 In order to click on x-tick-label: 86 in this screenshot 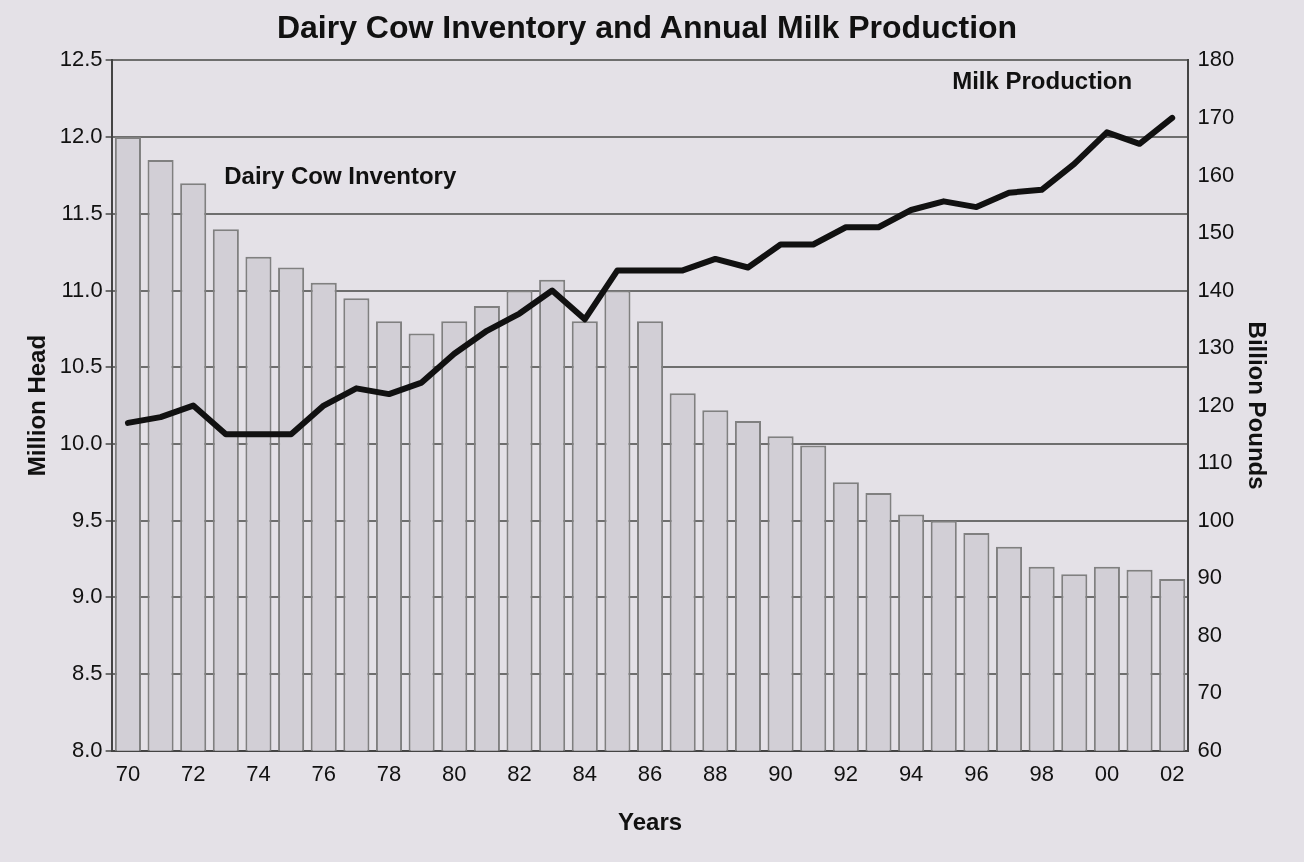, I will do `click(650, 774)`.